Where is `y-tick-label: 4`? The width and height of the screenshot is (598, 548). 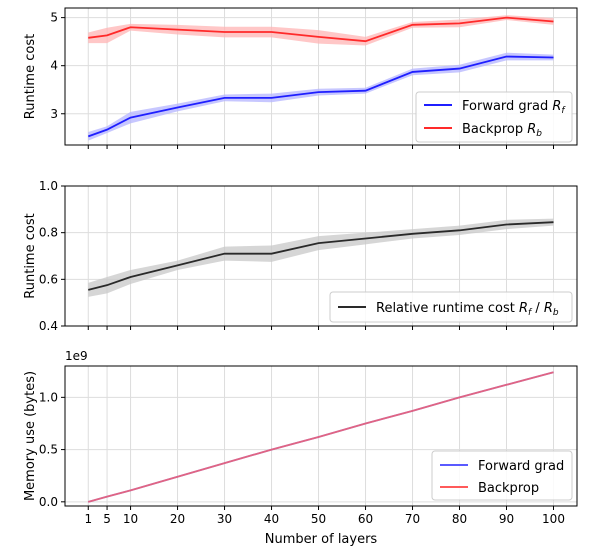
y-tick-label: 4 is located at coordinates (54, 66).